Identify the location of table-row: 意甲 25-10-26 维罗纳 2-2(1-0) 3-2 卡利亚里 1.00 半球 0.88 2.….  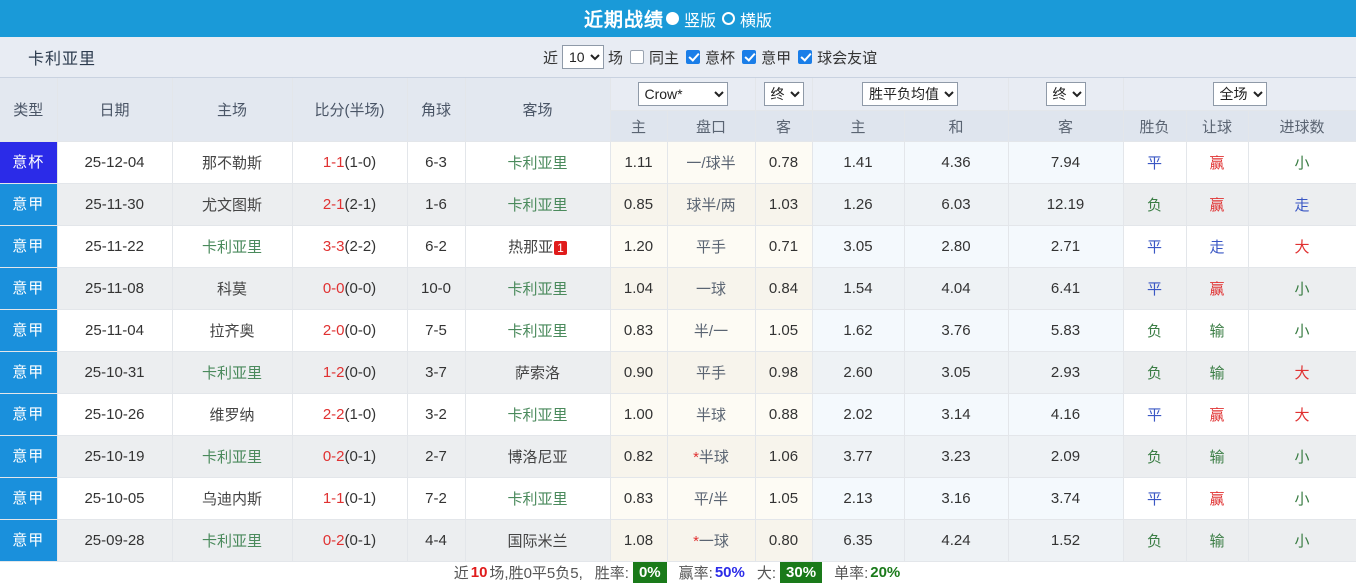
(678, 414).